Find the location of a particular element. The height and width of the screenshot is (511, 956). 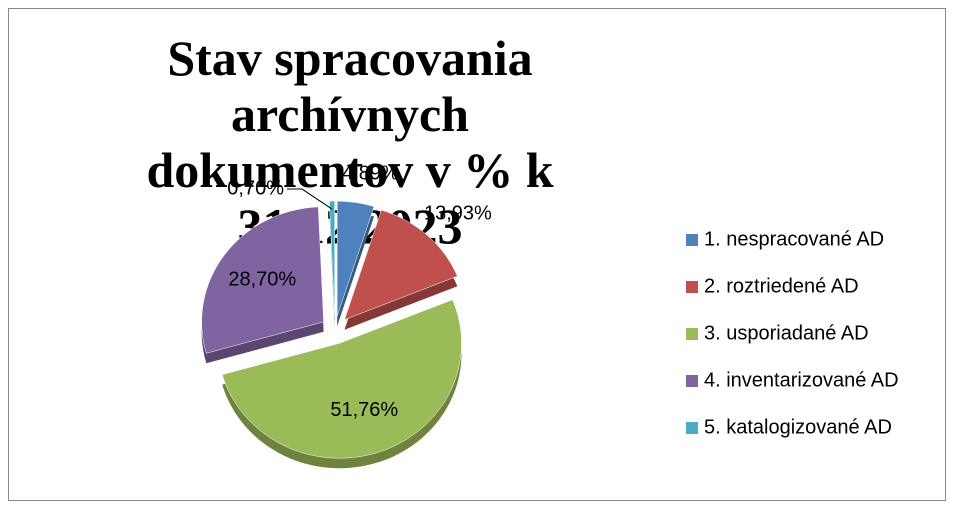

leader-line is located at coordinates (310, 199).